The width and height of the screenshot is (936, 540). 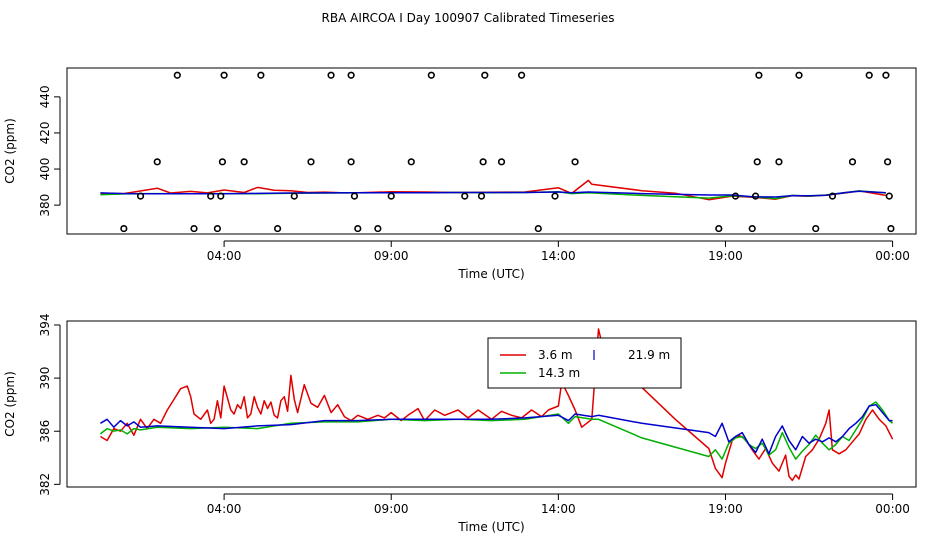 I want to click on top-y-axis-label: CO2 (ppm), so click(x=10, y=151).